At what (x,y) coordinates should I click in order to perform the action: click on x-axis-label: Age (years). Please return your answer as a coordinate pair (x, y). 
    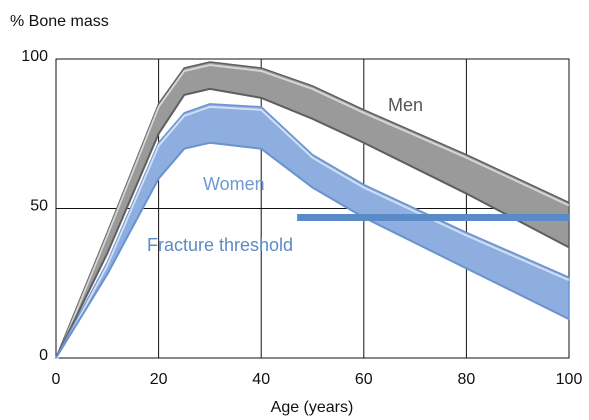
    Looking at the image, I should click on (312, 407).